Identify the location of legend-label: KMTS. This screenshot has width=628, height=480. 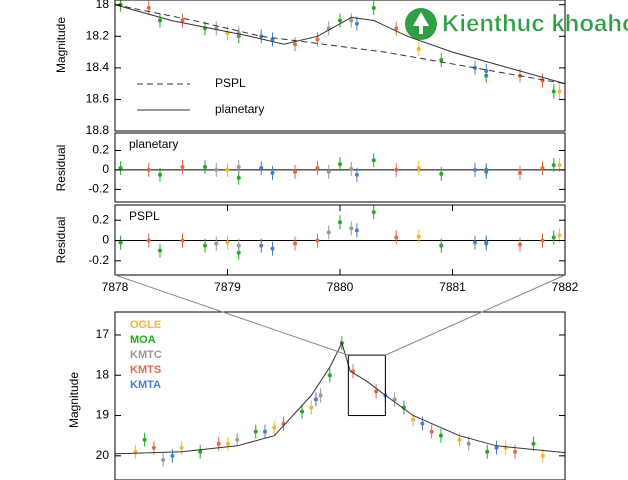
(145, 370).